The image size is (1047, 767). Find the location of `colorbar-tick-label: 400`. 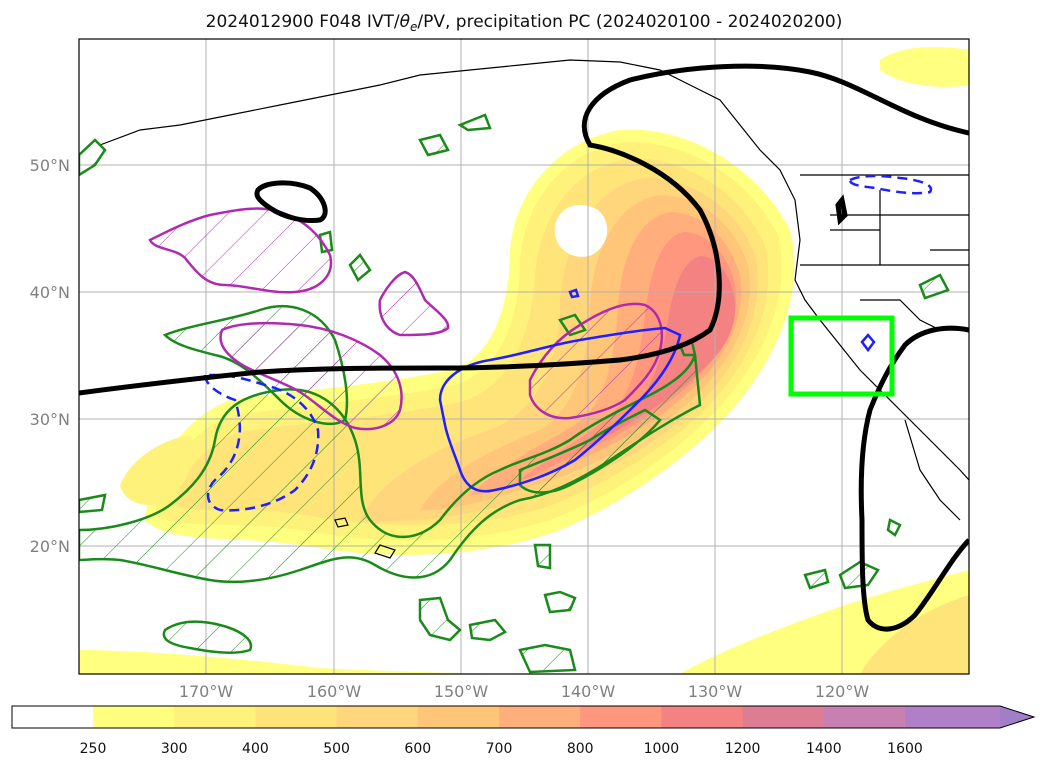

colorbar-tick-label: 400 is located at coordinates (255, 749).